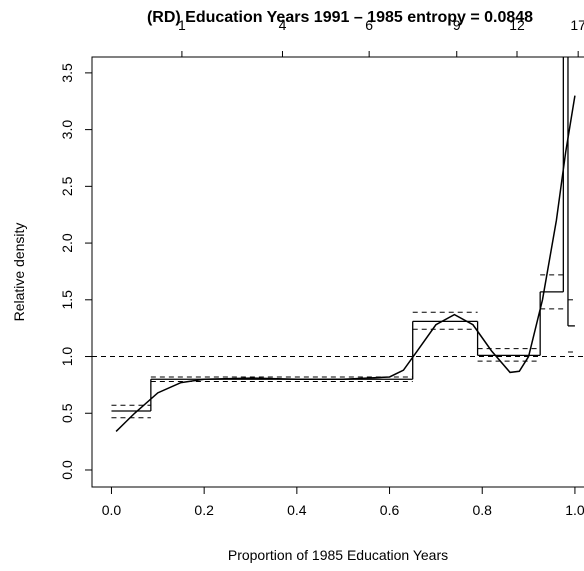  What do you see at coordinates (67, 300) in the screenshot?
I see `y-tick-label: 1.5` at bounding box center [67, 300].